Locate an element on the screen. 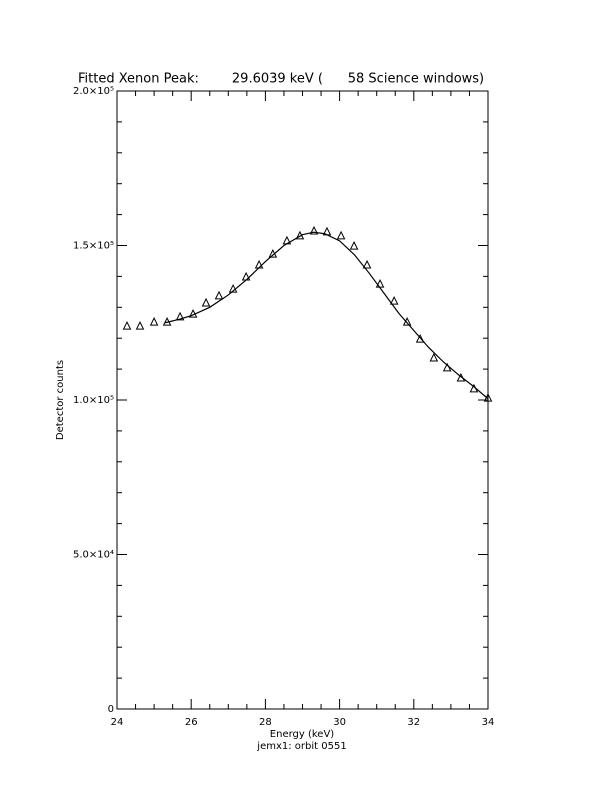 The width and height of the screenshot is (612, 792). x-tick-label: 32 is located at coordinates (413, 722).